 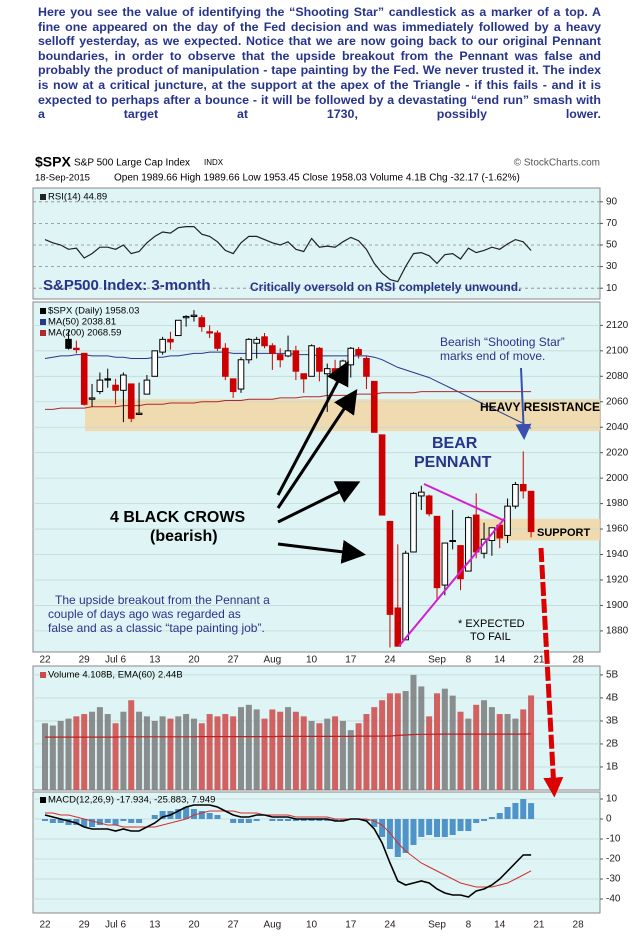 I want to click on legend-label: MACD(12,26,9) -17.934, -25.883, 7.949, so click(x=131, y=800).